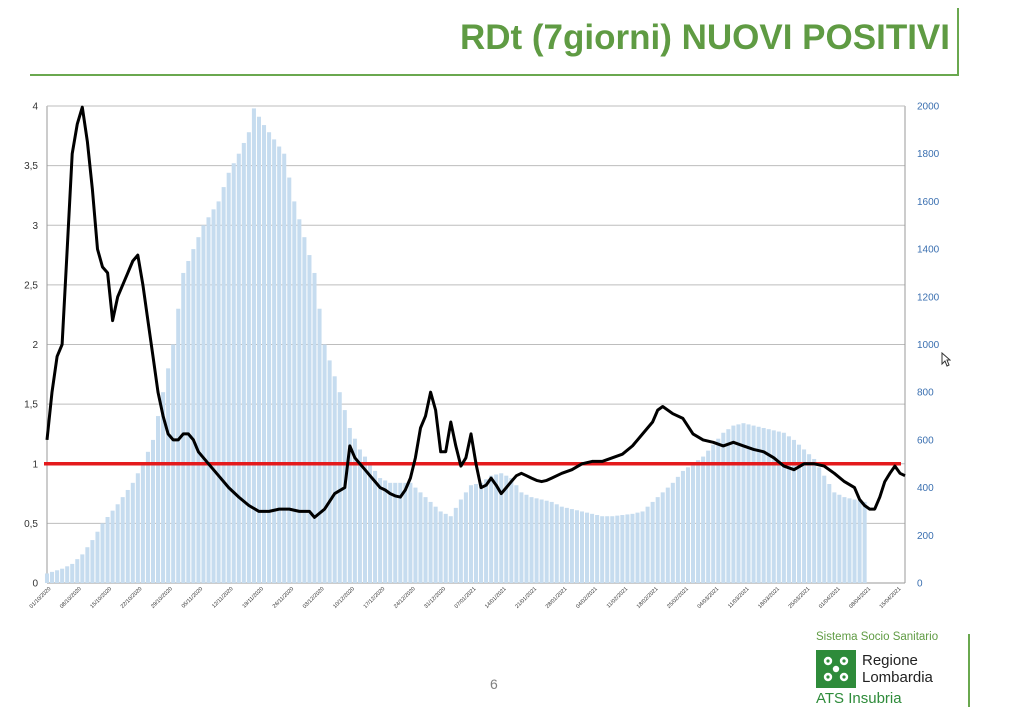 This screenshot has width=1024, height=707. Describe the element at coordinates (738, 597) in the screenshot. I see `x-axis-tick-label: 11/03/2021` at that location.